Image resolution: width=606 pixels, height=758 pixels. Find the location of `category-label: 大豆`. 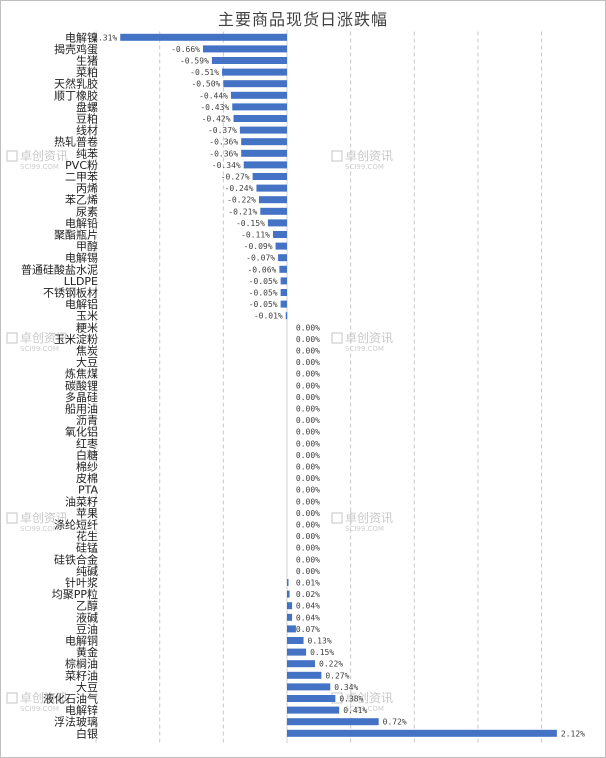

category-label: 大豆 is located at coordinates (87, 687).